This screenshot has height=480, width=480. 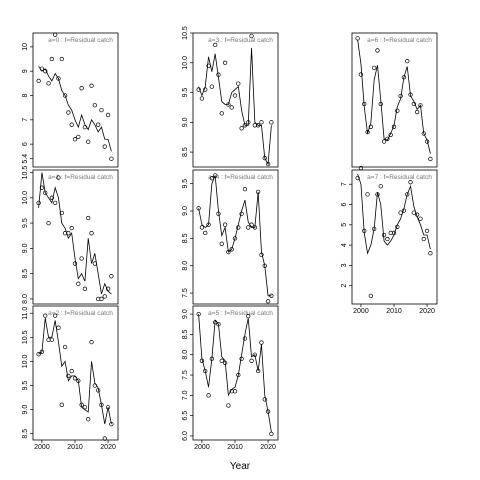 I want to click on panel-title: a=0 : f=Residual catch, so click(x=80, y=40).